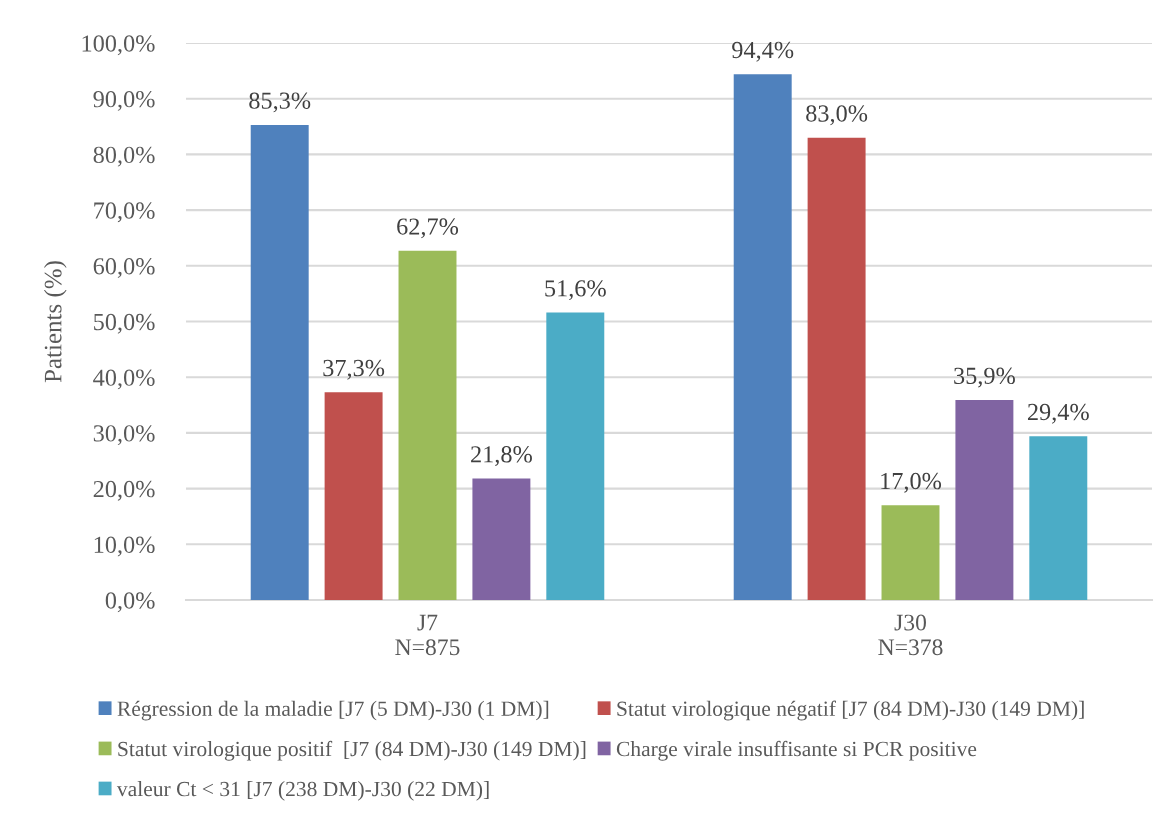  I want to click on y-tick-label: 70,0%, so click(124, 212).